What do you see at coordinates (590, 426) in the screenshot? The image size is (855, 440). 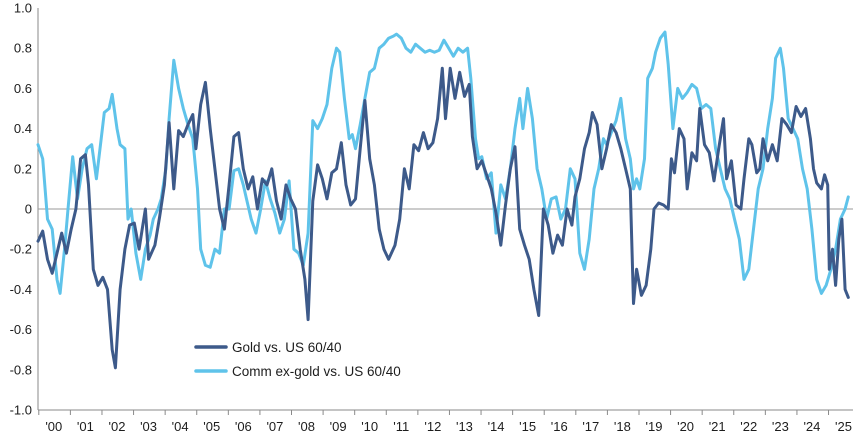 I see `x-tick-label: '17` at bounding box center [590, 426].